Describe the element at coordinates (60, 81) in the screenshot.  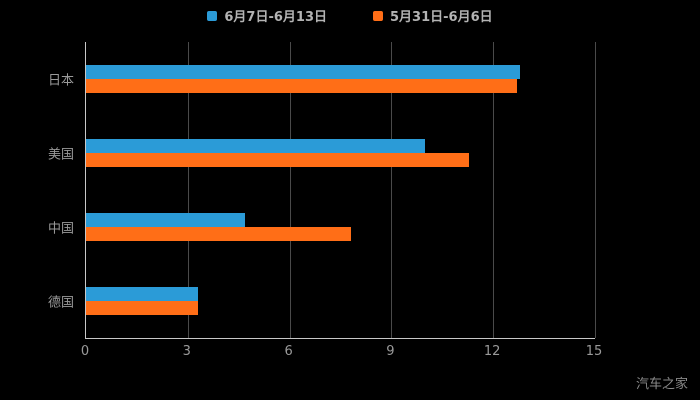
I see `y-axis-category-label: 日本` at that location.